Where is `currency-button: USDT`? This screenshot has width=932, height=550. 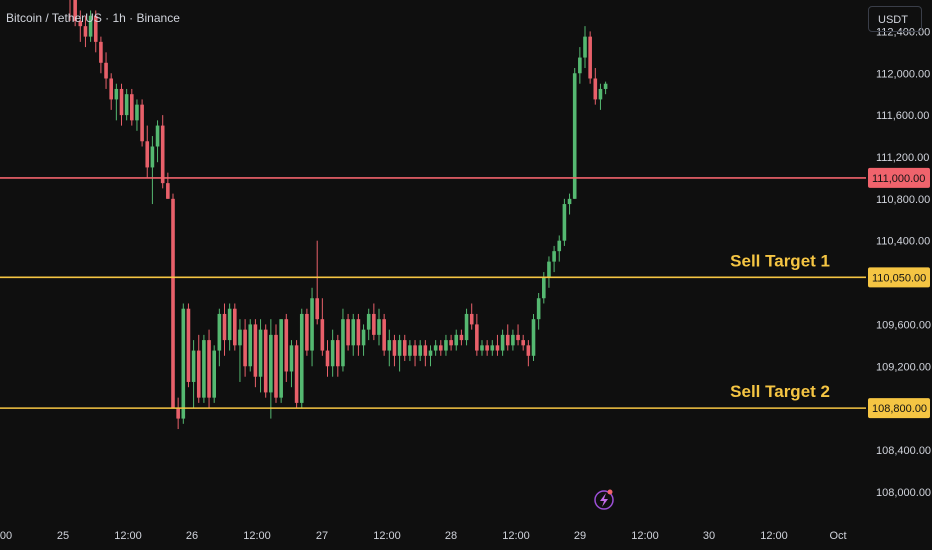 currency-button: USDT is located at coordinates (895, 19).